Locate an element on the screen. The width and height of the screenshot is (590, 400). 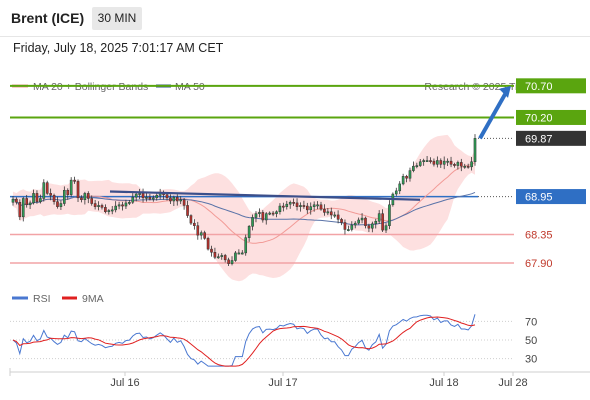
time-tick-label: Jul 17 is located at coordinates (282, 383).